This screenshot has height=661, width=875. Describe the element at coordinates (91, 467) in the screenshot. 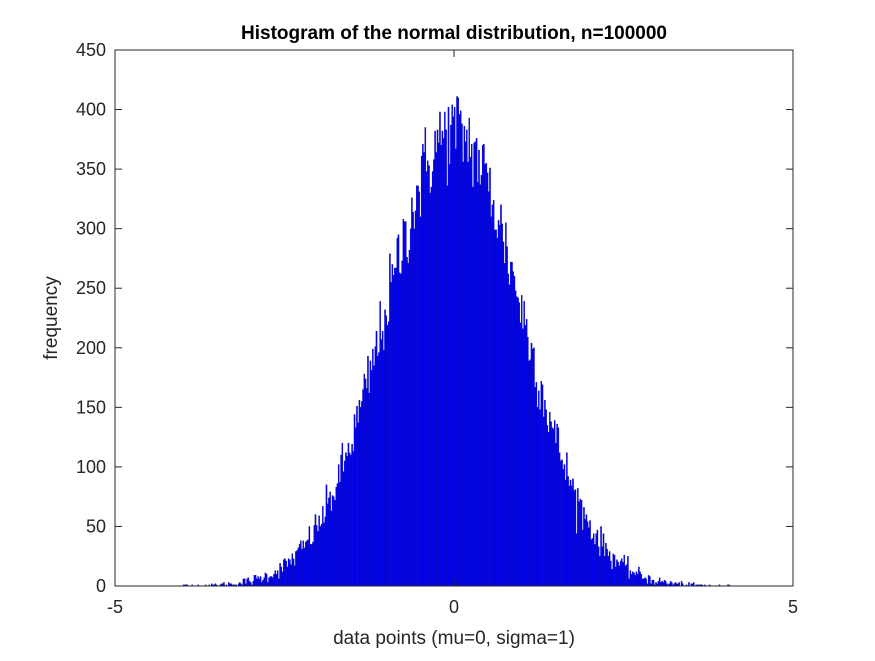

I see `y-tick-label: 100` at that location.